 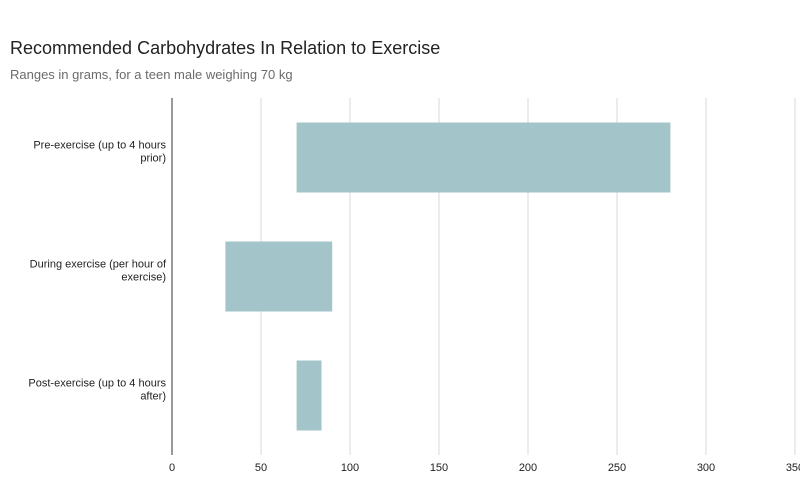 I want to click on x-tick-label: 50, so click(x=261, y=468).